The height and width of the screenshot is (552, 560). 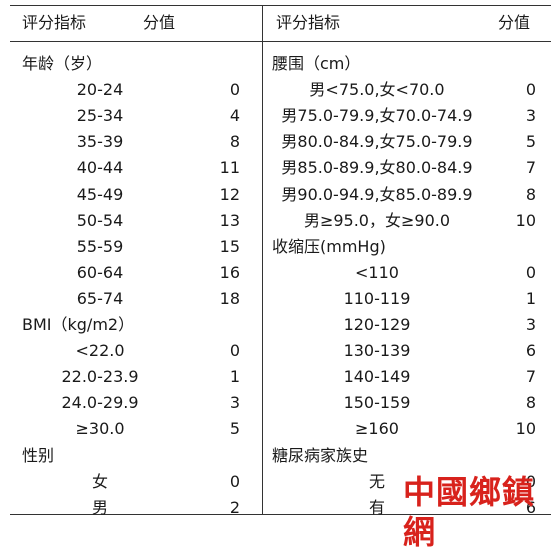 I want to click on right-row-label: 男85.0-89.9,女80.0-84.9, so click(x=377, y=168).